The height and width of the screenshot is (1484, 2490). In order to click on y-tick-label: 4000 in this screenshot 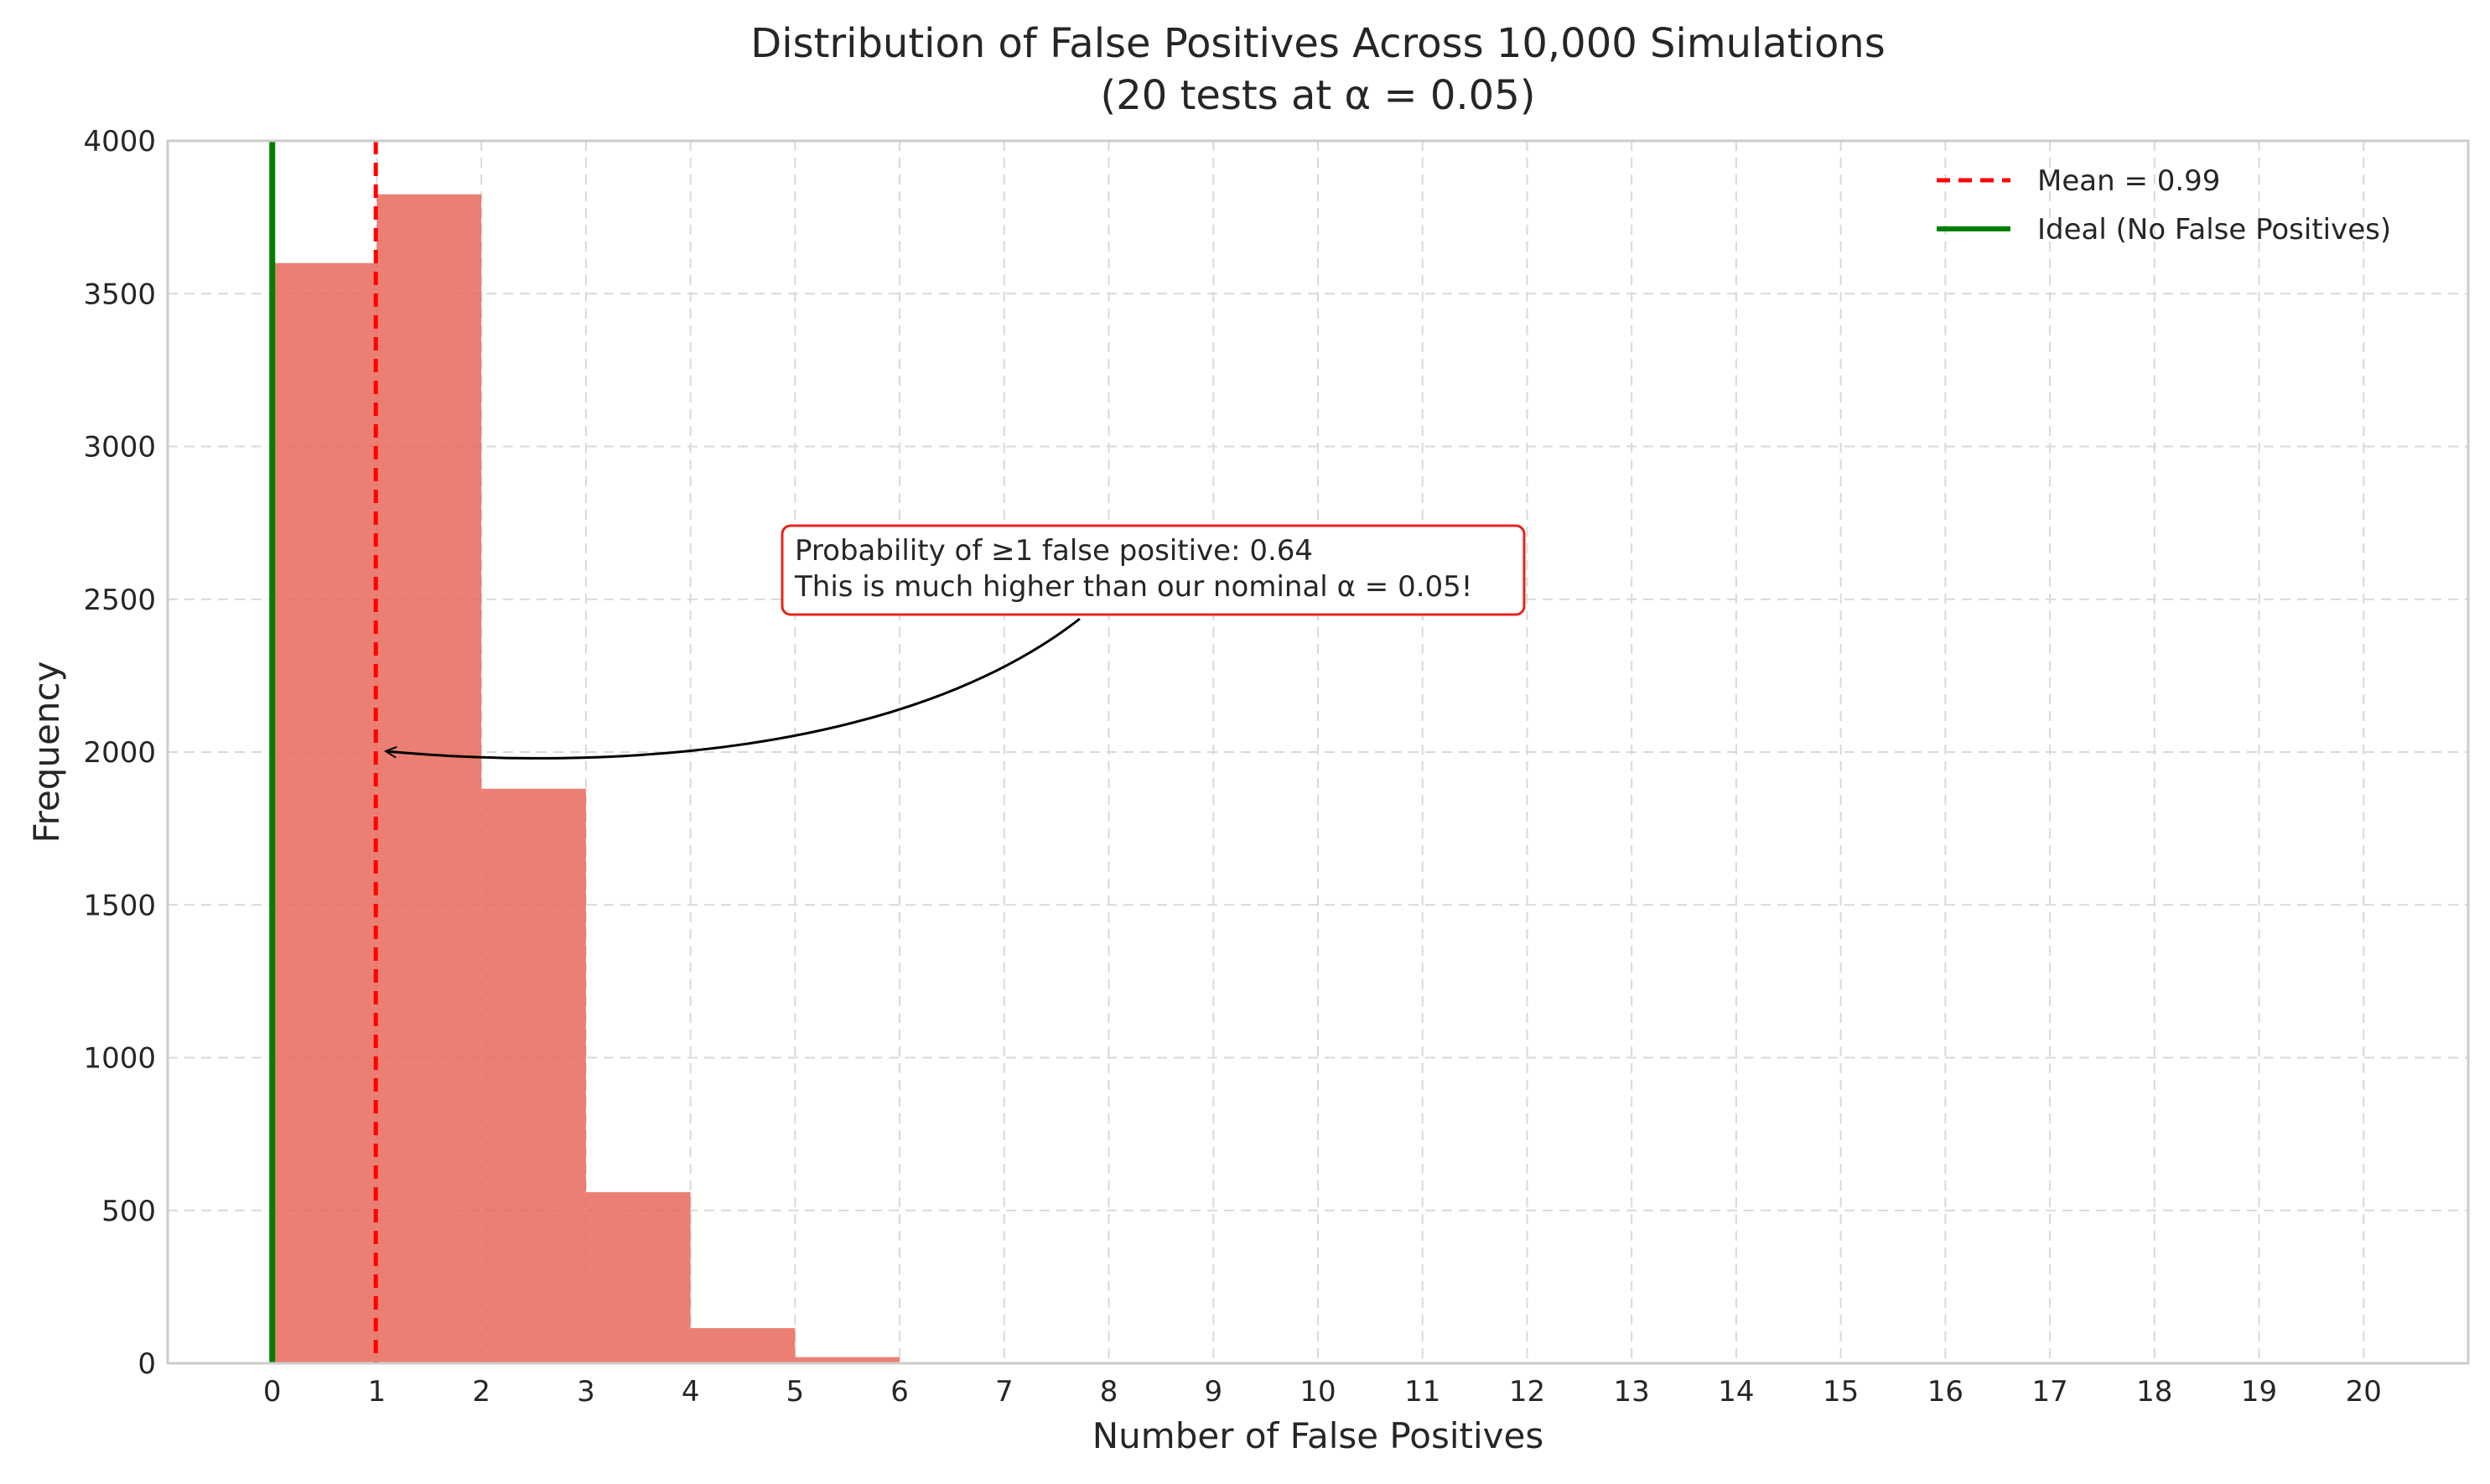, I will do `click(119, 141)`.